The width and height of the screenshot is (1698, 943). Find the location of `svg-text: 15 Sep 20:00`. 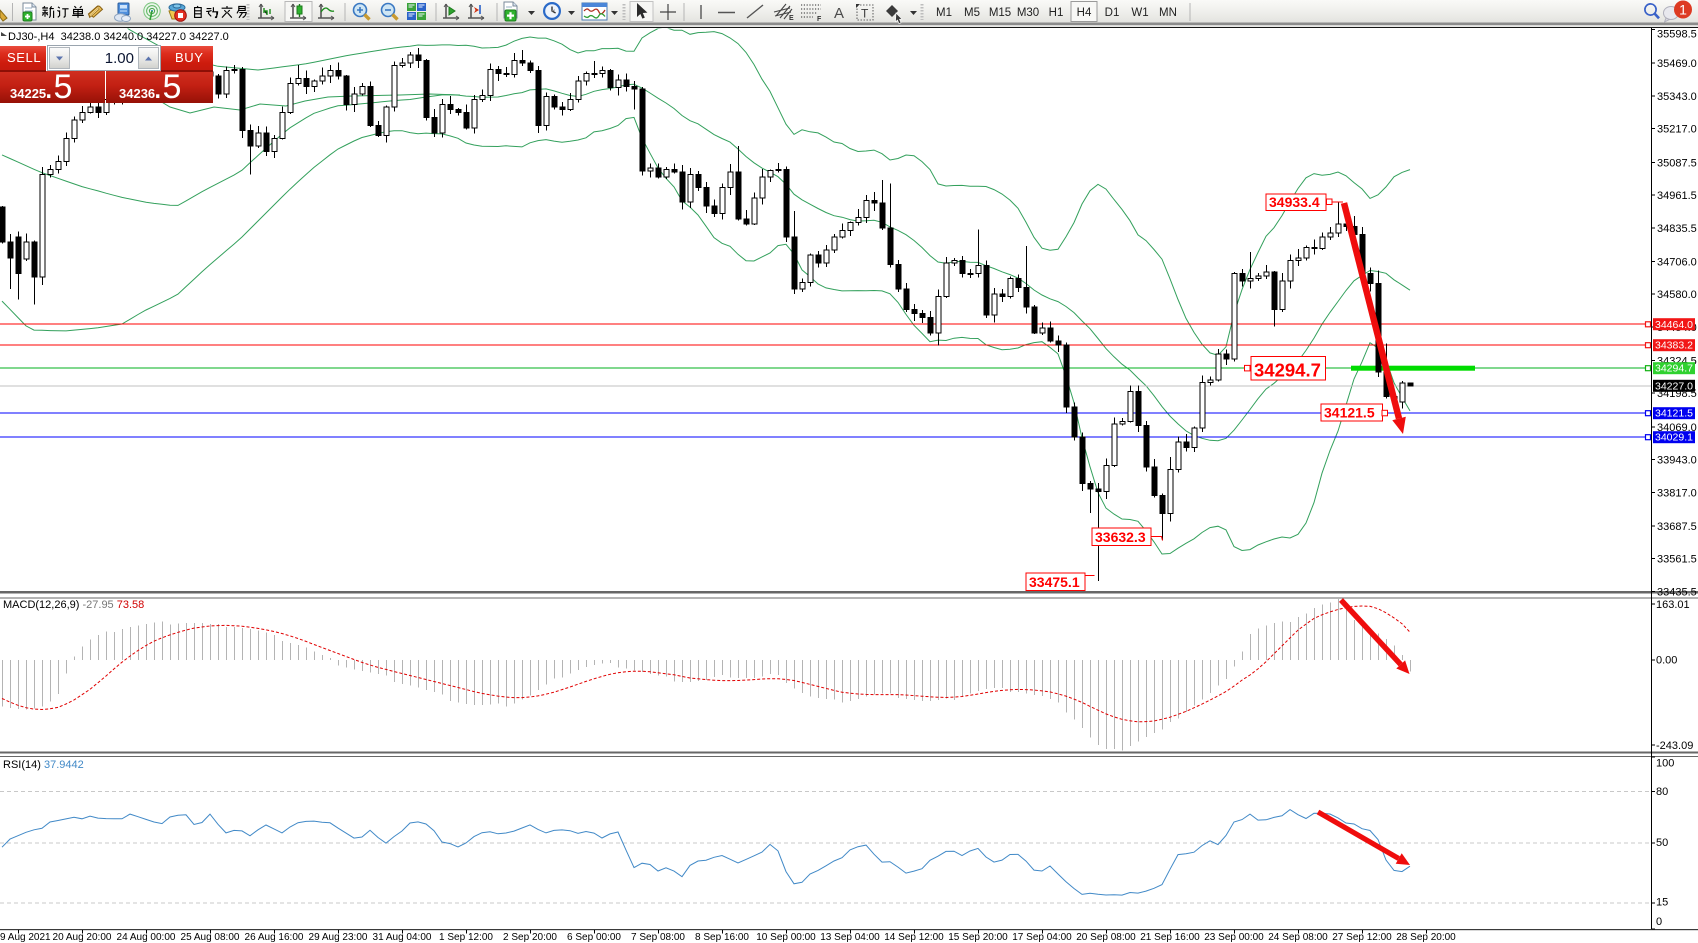

svg-text: 15 Sep 20:00 is located at coordinates (978, 937).